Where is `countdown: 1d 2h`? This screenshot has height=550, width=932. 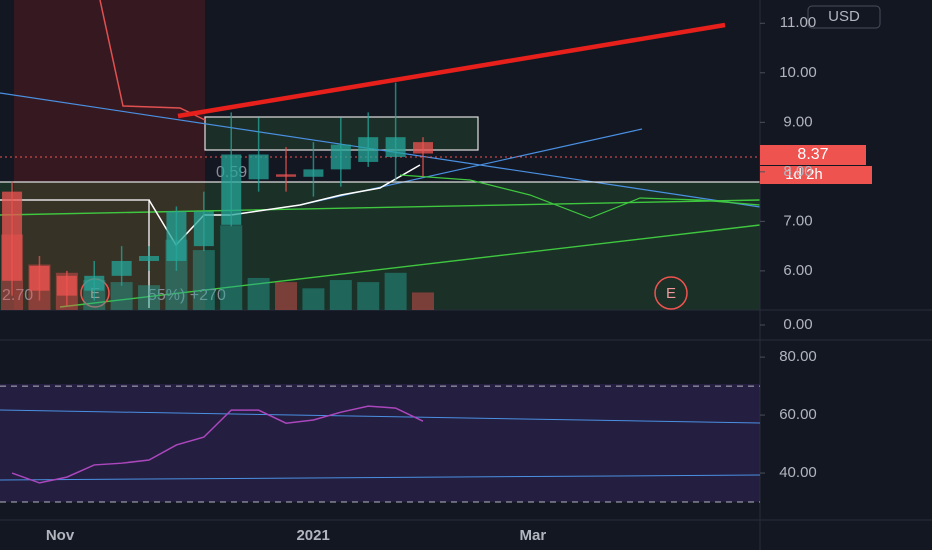 countdown: 1d 2h is located at coordinates (804, 174).